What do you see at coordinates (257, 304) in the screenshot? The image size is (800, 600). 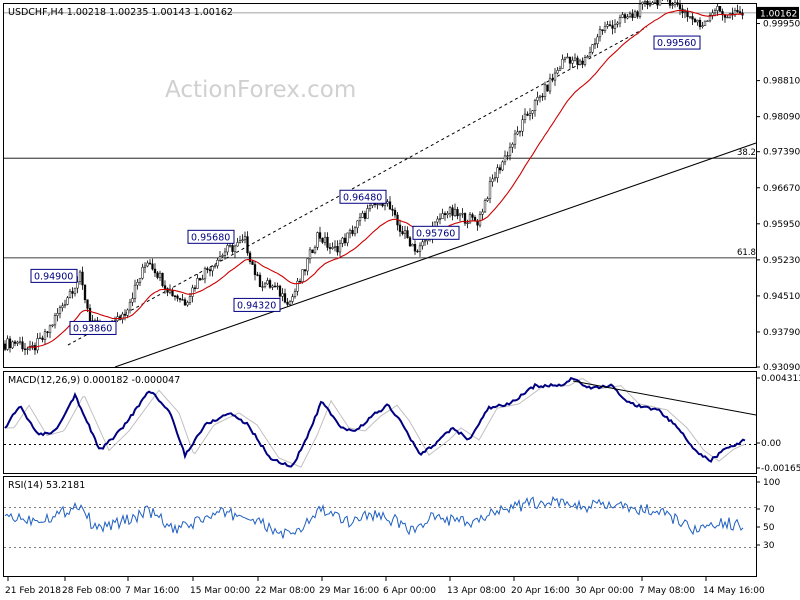 I see `annotation-box` at bounding box center [257, 304].